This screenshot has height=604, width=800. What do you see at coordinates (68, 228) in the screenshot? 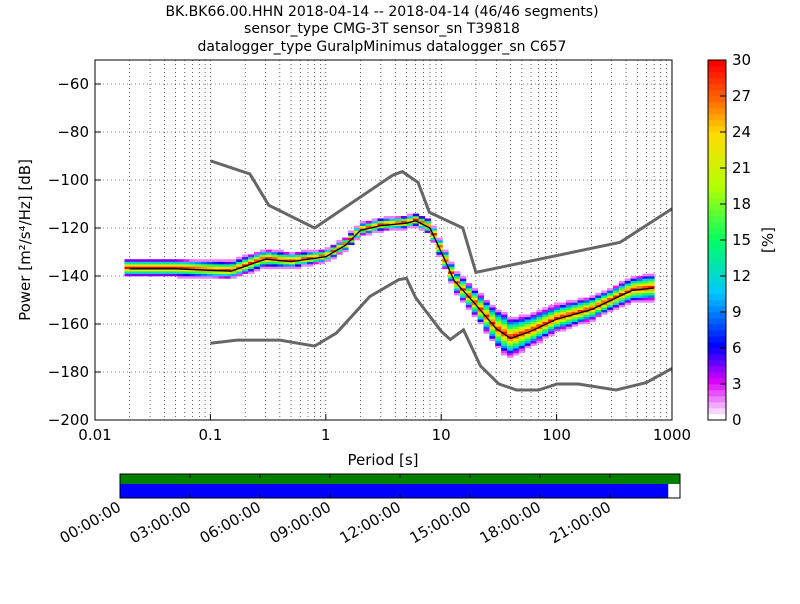
I see `y-tick-label: −120` at bounding box center [68, 228].